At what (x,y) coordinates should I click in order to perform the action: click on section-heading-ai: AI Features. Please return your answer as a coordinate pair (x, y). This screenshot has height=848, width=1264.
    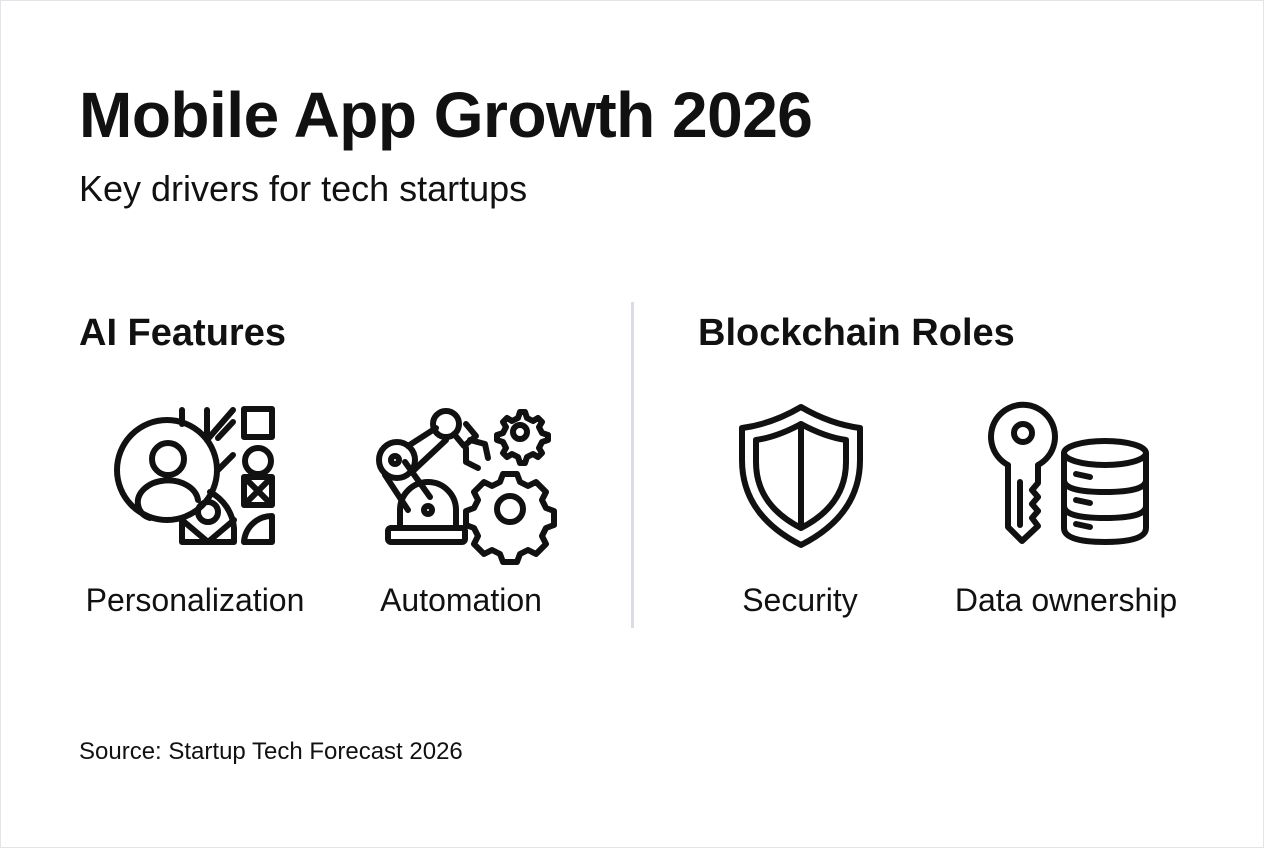
    Looking at the image, I should click on (182, 333).